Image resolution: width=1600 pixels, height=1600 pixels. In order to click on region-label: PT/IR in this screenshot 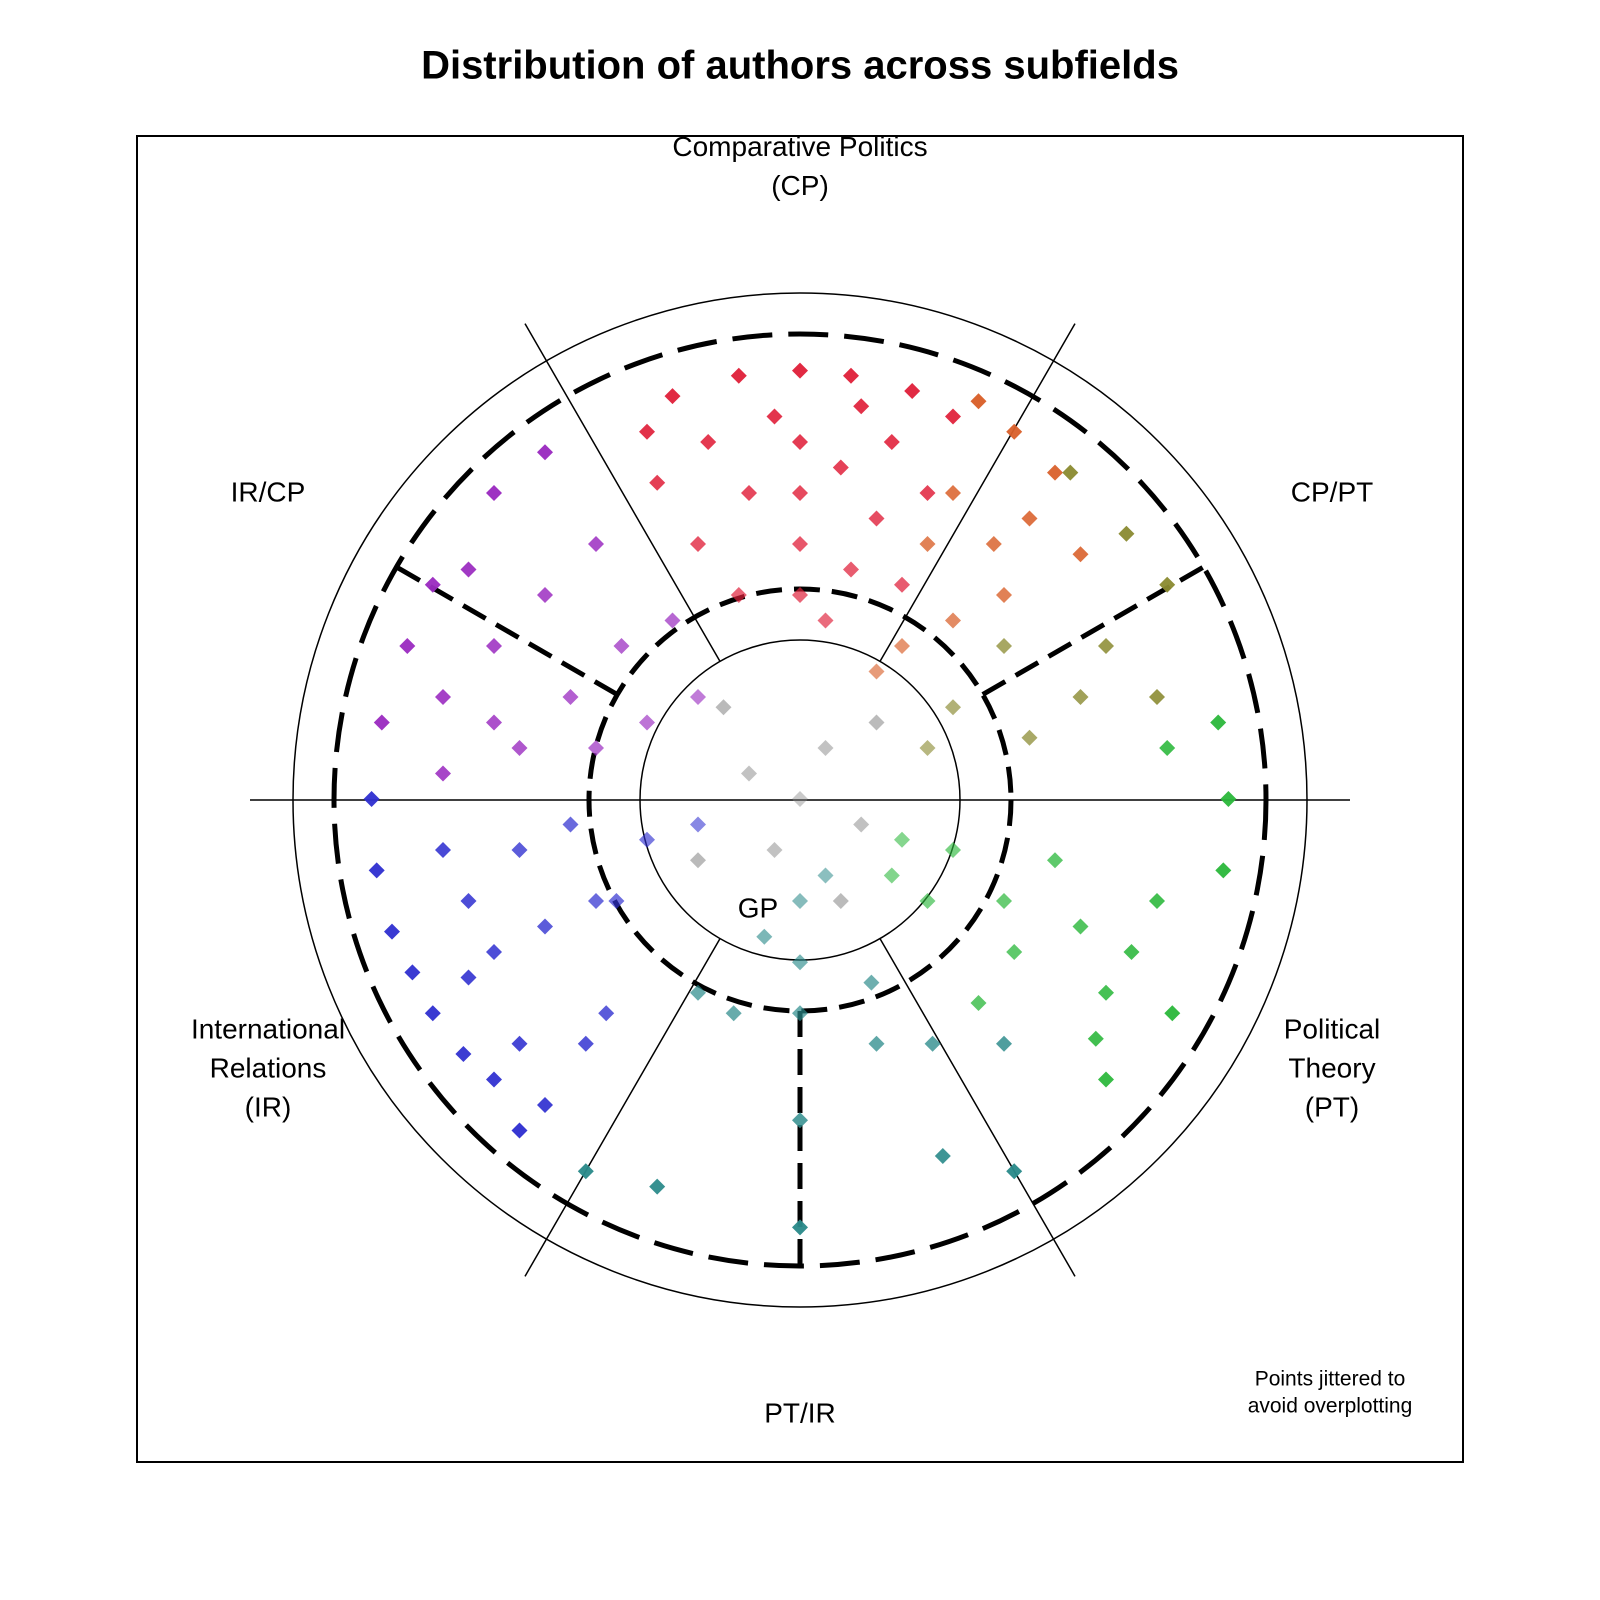, I will do `click(800, 1412)`.